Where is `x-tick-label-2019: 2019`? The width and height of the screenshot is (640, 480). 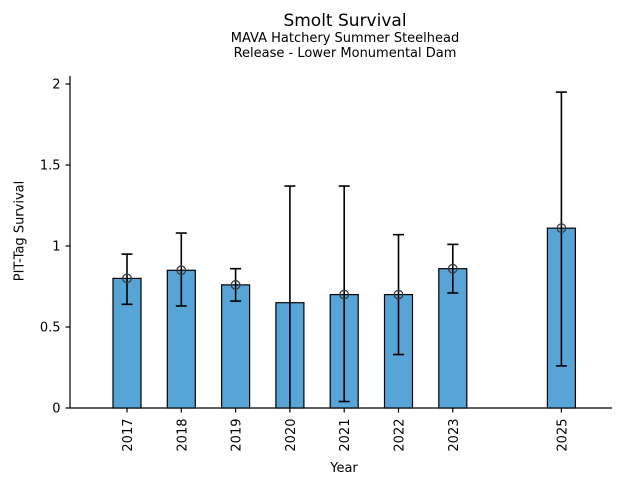 x-tick-label-2019: 2019 is located at coordinates (237, 435).